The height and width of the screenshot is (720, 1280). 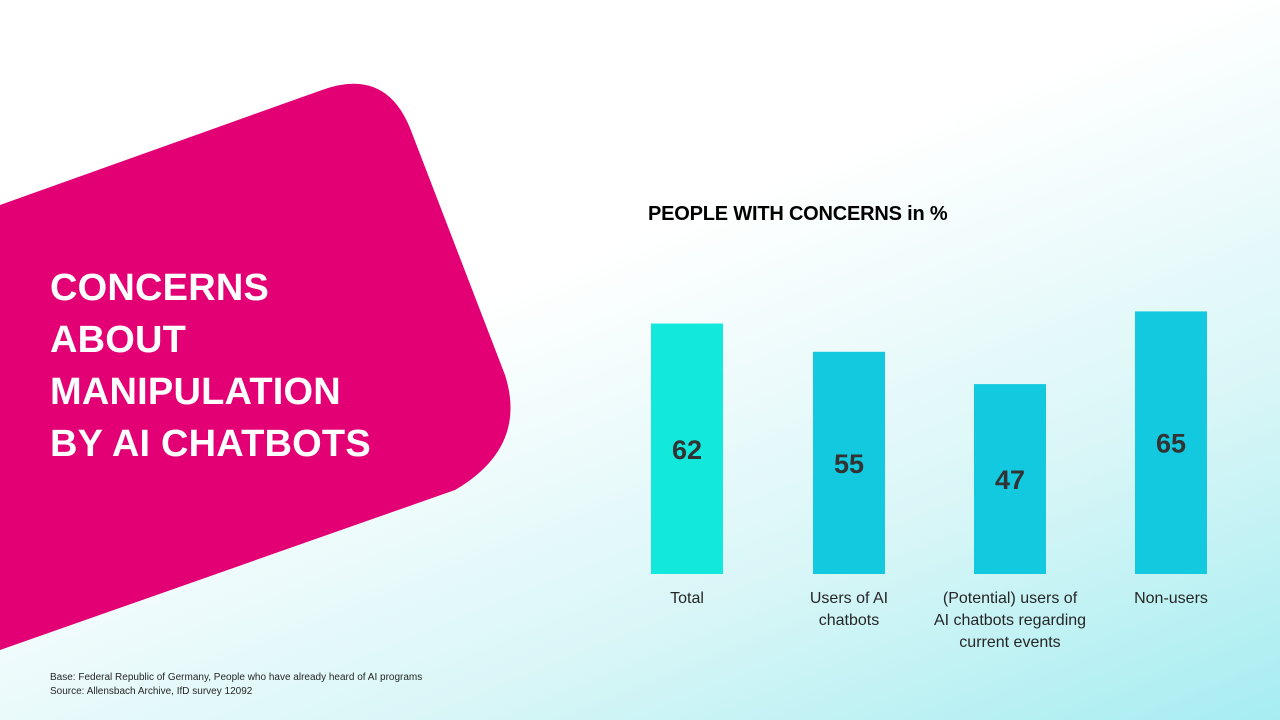 What do you see at coordinates (195, 392) in the screenshot?
I see `headline-line-3: MANIPULATION` at bounding box center [195, 392].